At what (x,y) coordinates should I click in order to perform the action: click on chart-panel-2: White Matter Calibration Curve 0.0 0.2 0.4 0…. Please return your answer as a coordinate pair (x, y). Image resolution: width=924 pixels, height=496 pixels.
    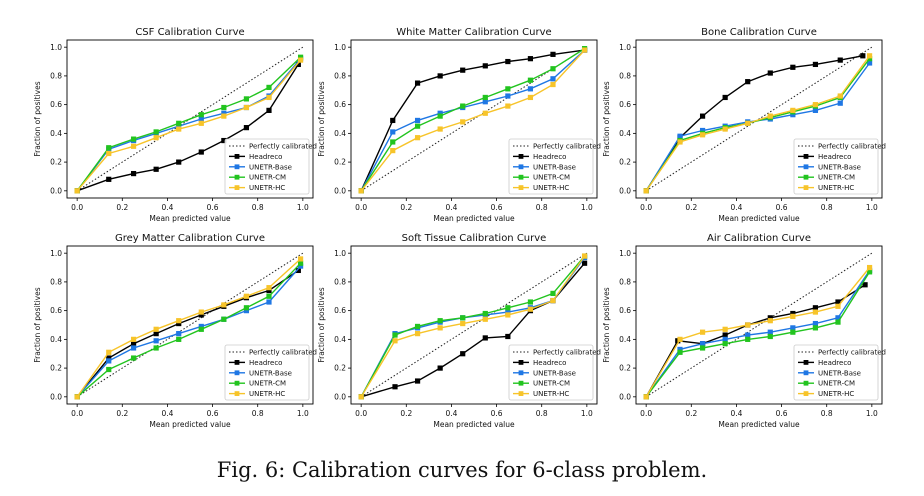
    Looking at the image, I should click on (459, 125).